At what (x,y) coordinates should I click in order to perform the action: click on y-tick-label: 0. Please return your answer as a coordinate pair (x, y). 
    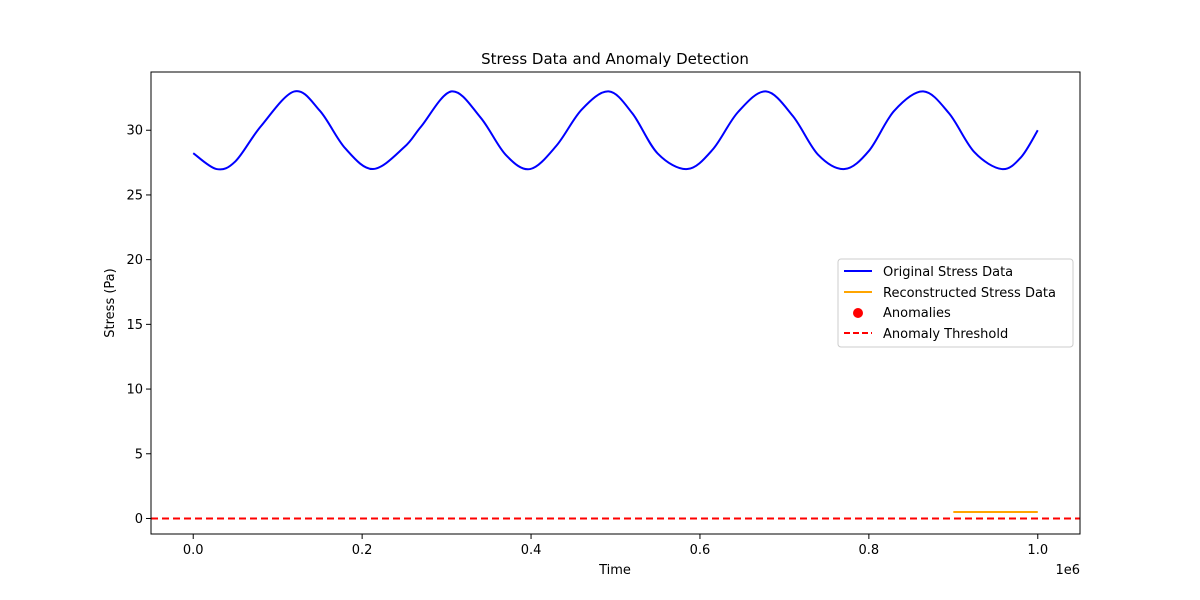
    Looking at the image, I should click on (139, 519).